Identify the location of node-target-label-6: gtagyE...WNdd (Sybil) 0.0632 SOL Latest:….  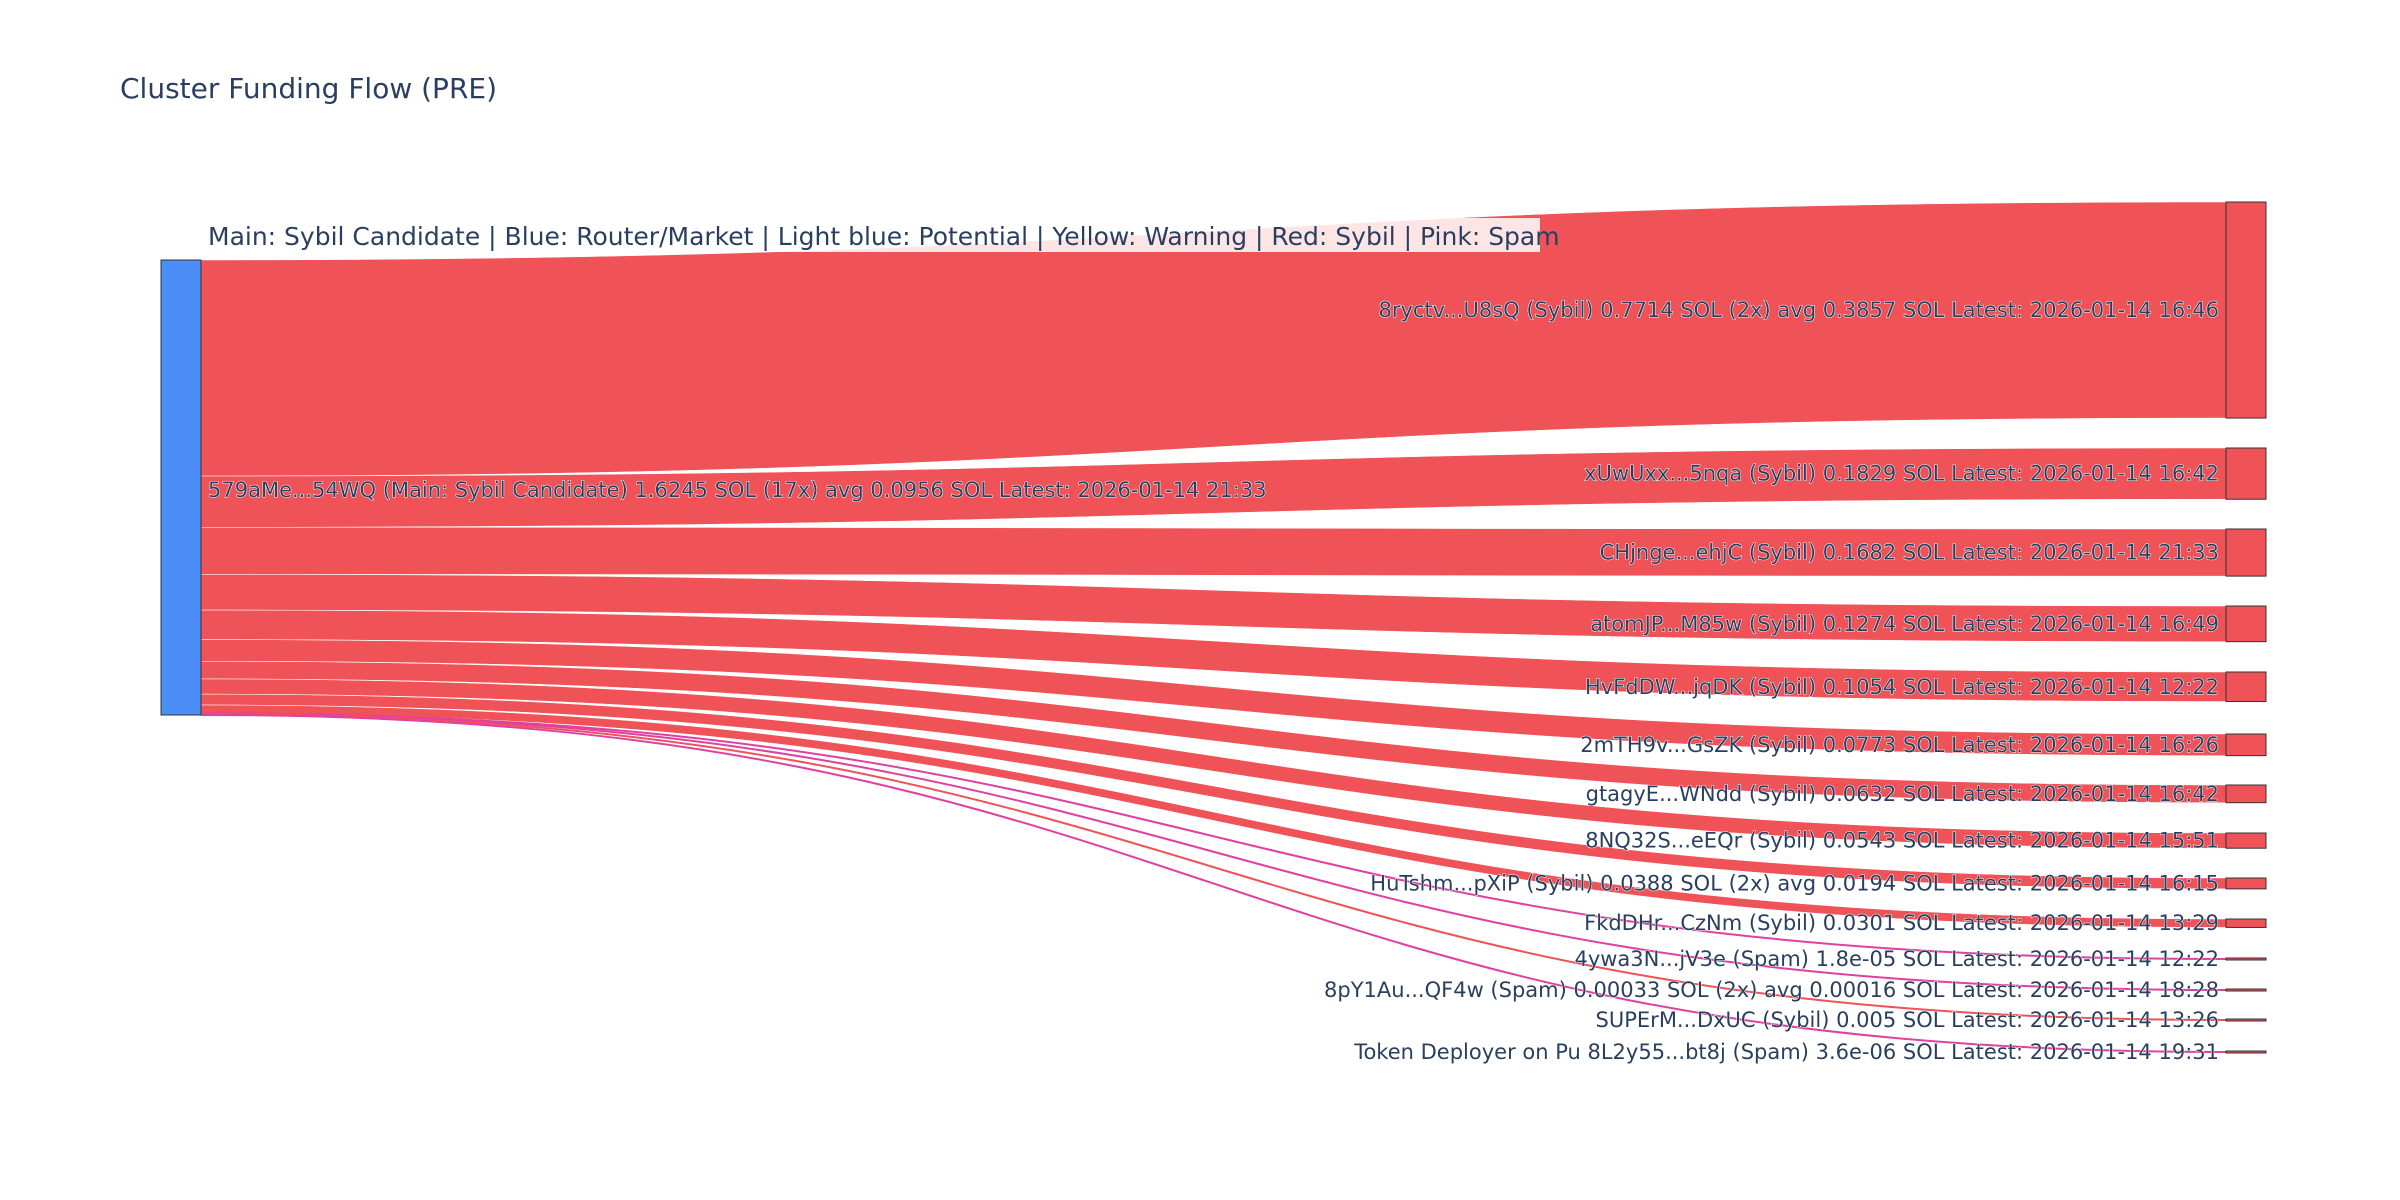
(1902, 794).